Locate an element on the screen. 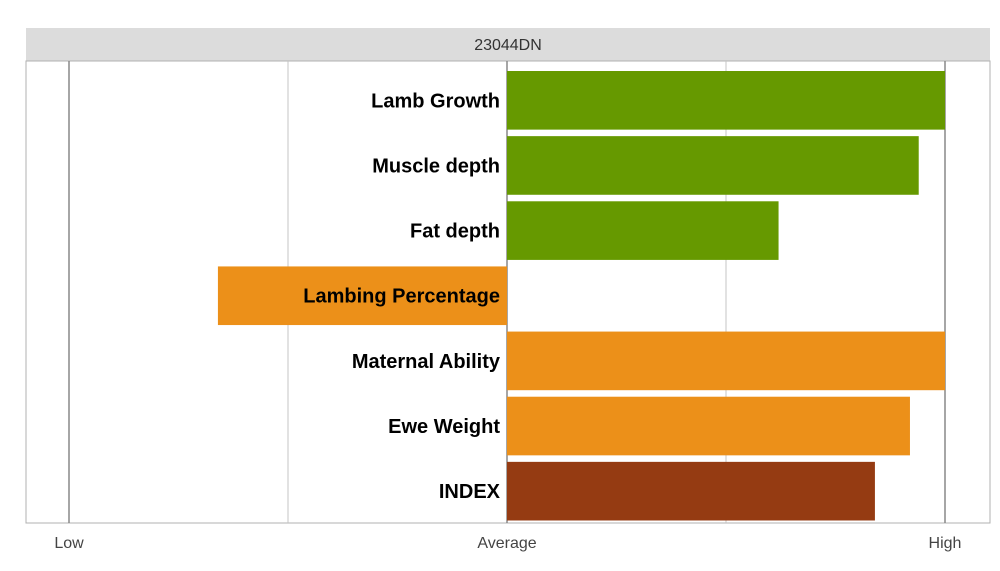 The width and height of the screenshot is (1000, 571). chart-title: 23044DN is located at coordinates (508, 45).